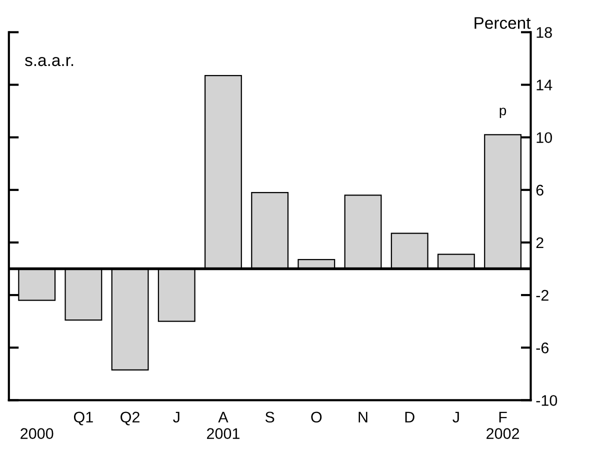 This screenshot has width=593, height=460. What do you see at coordinates (544, 138) in the screenshot?
I see `y-tick-label: 10` at bounding box center [544, 138].